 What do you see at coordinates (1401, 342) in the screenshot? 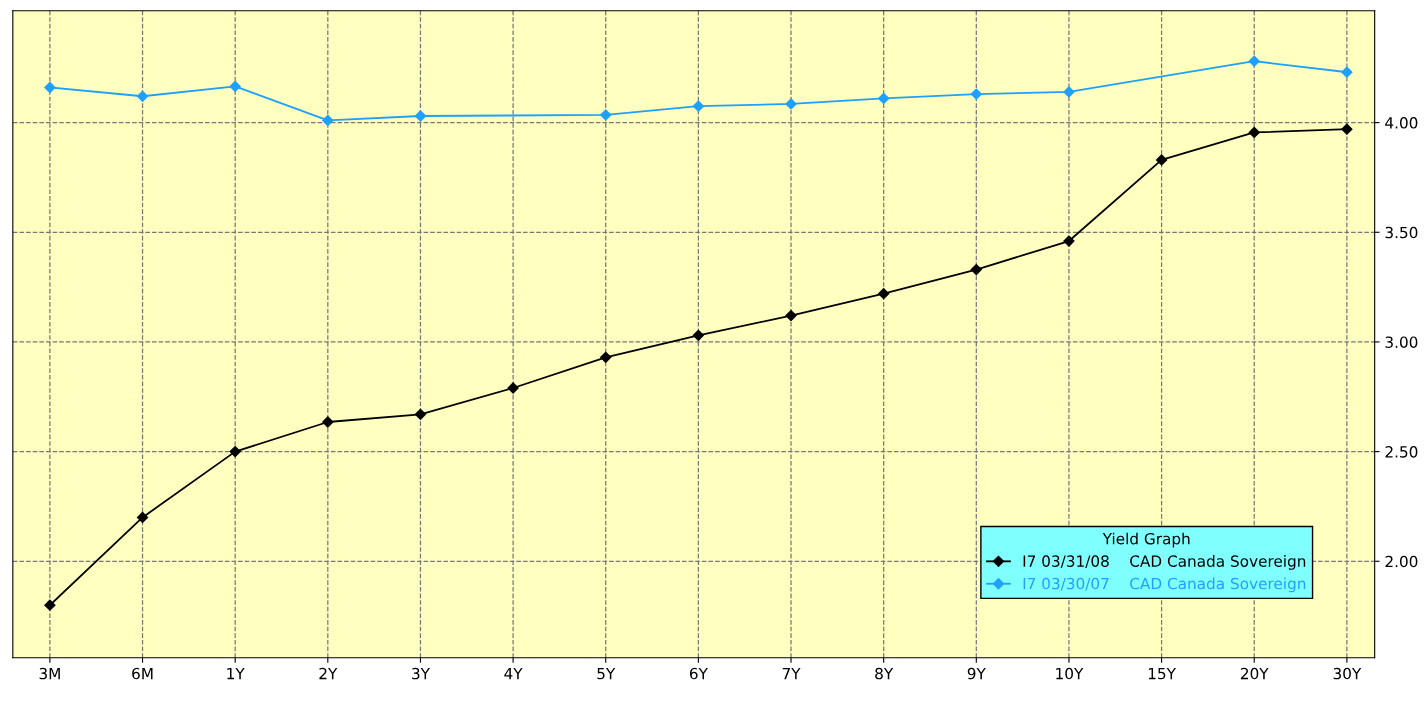
I see `y-tick-label: 3.00` at bounding box center [1401, 342].